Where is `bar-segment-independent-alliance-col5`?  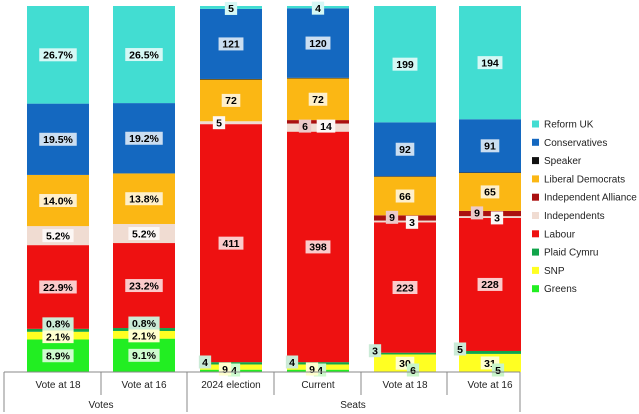
bar-segment-independent-alliance-col5 is located at coordinates (405, 218).